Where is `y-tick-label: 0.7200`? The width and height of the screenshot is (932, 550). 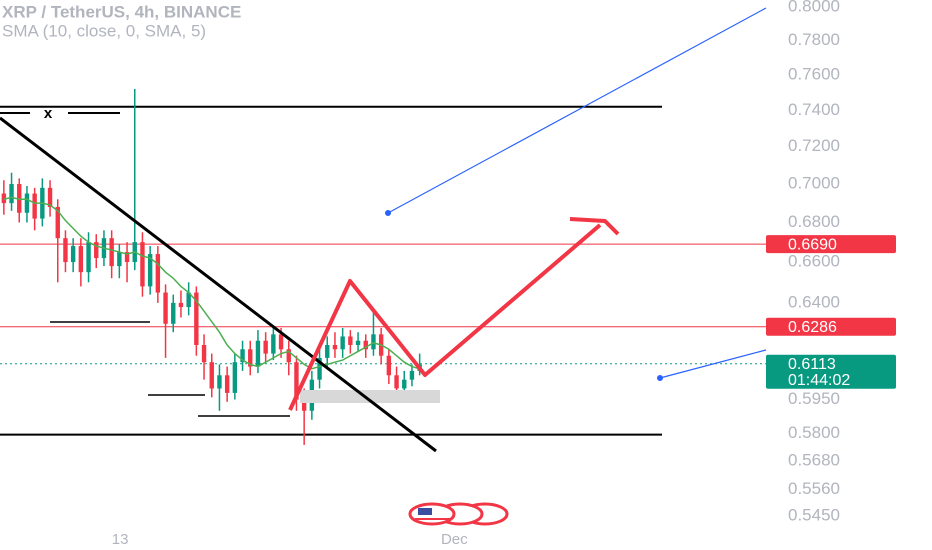
y-tick-label: 0.7200 is located at coordinates (814, 145).